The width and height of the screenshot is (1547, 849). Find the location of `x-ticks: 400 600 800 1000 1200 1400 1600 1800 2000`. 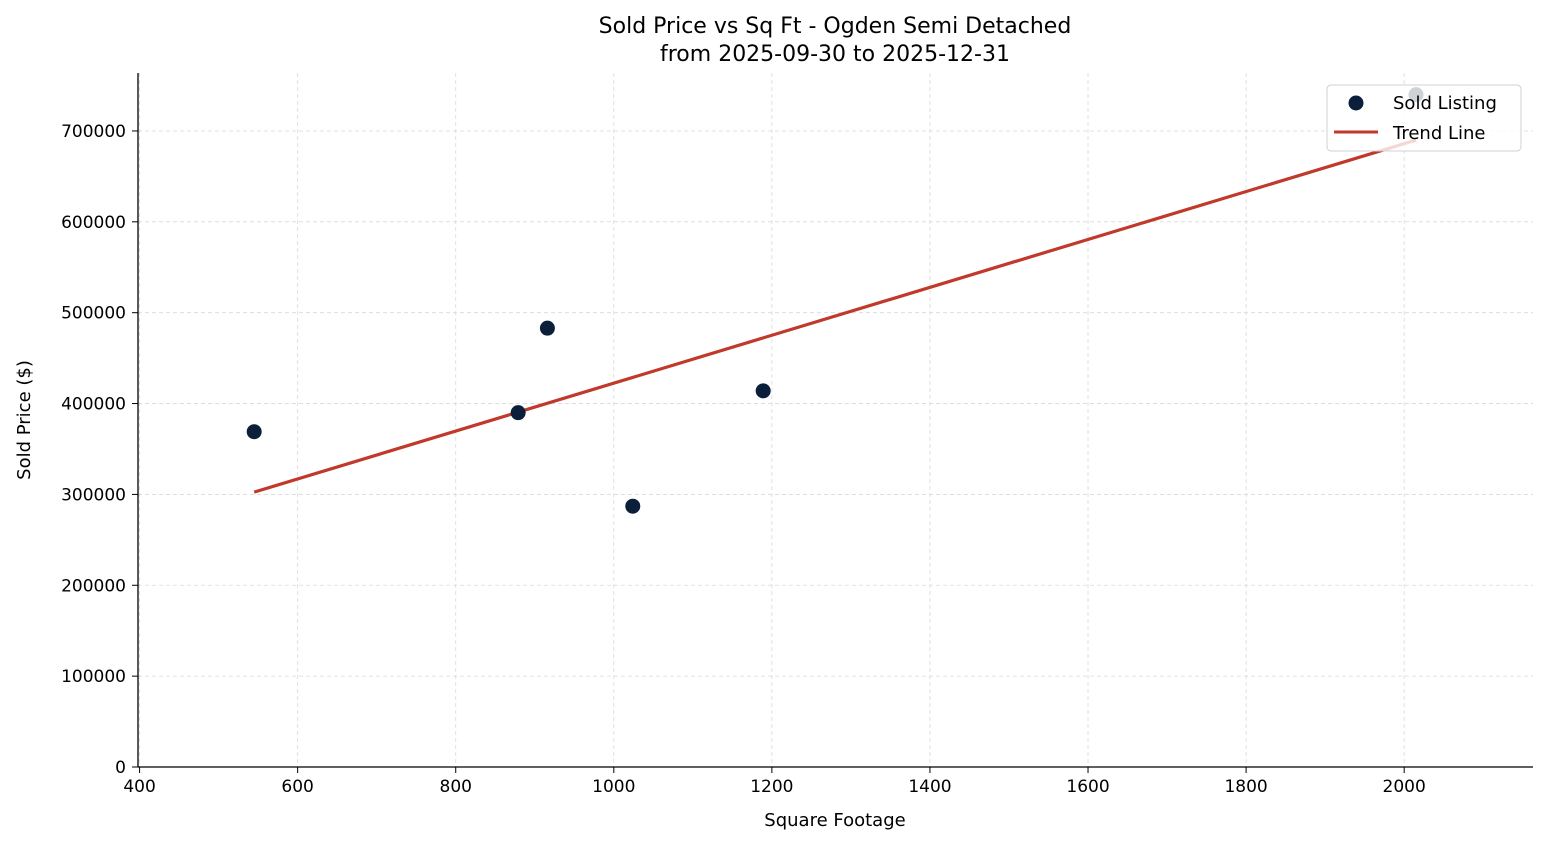

x-ticks: 400 600 800 1000 1200 1400 1600 1800 2000 is located at coordinates (774, 782).